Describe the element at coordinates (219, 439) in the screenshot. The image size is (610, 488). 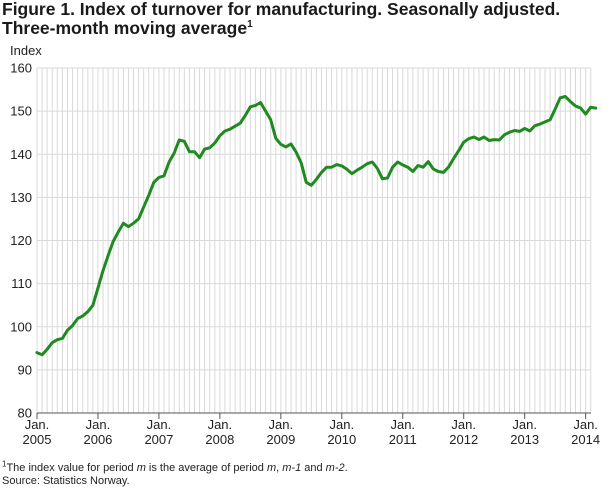
I see `x-tick-label-year: 2008` at that location.